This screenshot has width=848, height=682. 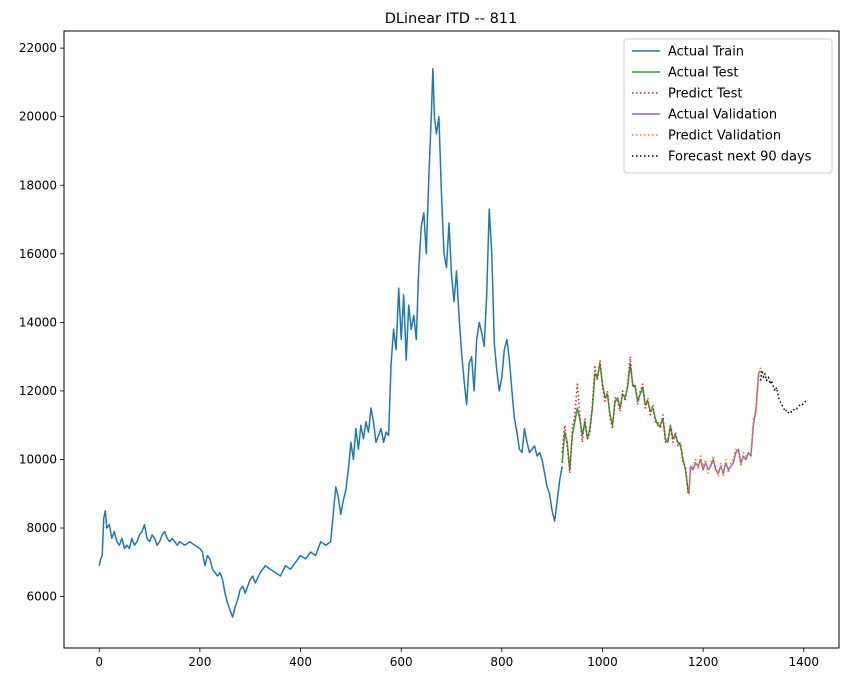 What do you see at coordinates (401, 662) in the screenshot?
I see `x-tick-label: 600` at bounding box center [401, 662].